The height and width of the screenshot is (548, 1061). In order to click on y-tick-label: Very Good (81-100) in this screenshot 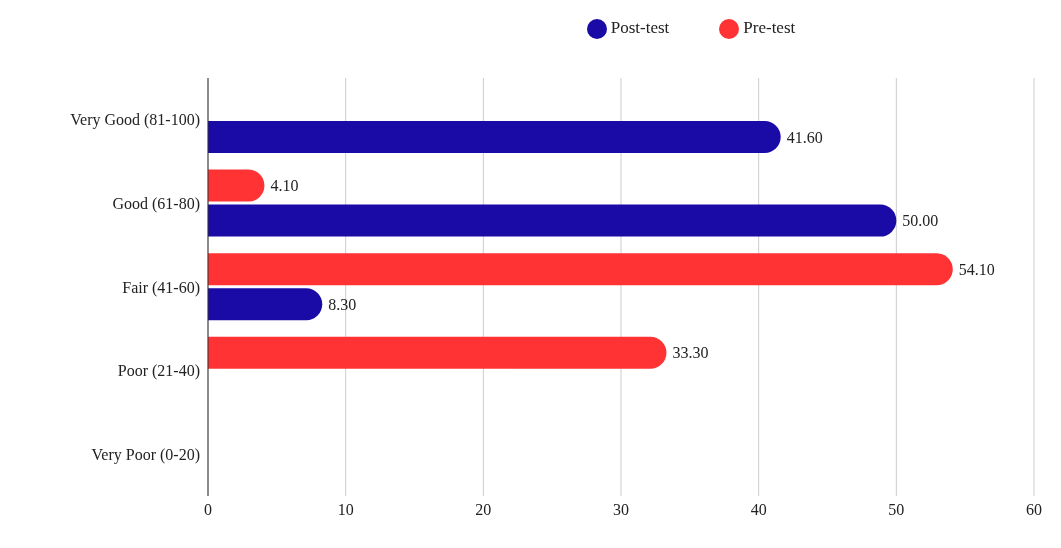, I will do `click(135, 120)`.